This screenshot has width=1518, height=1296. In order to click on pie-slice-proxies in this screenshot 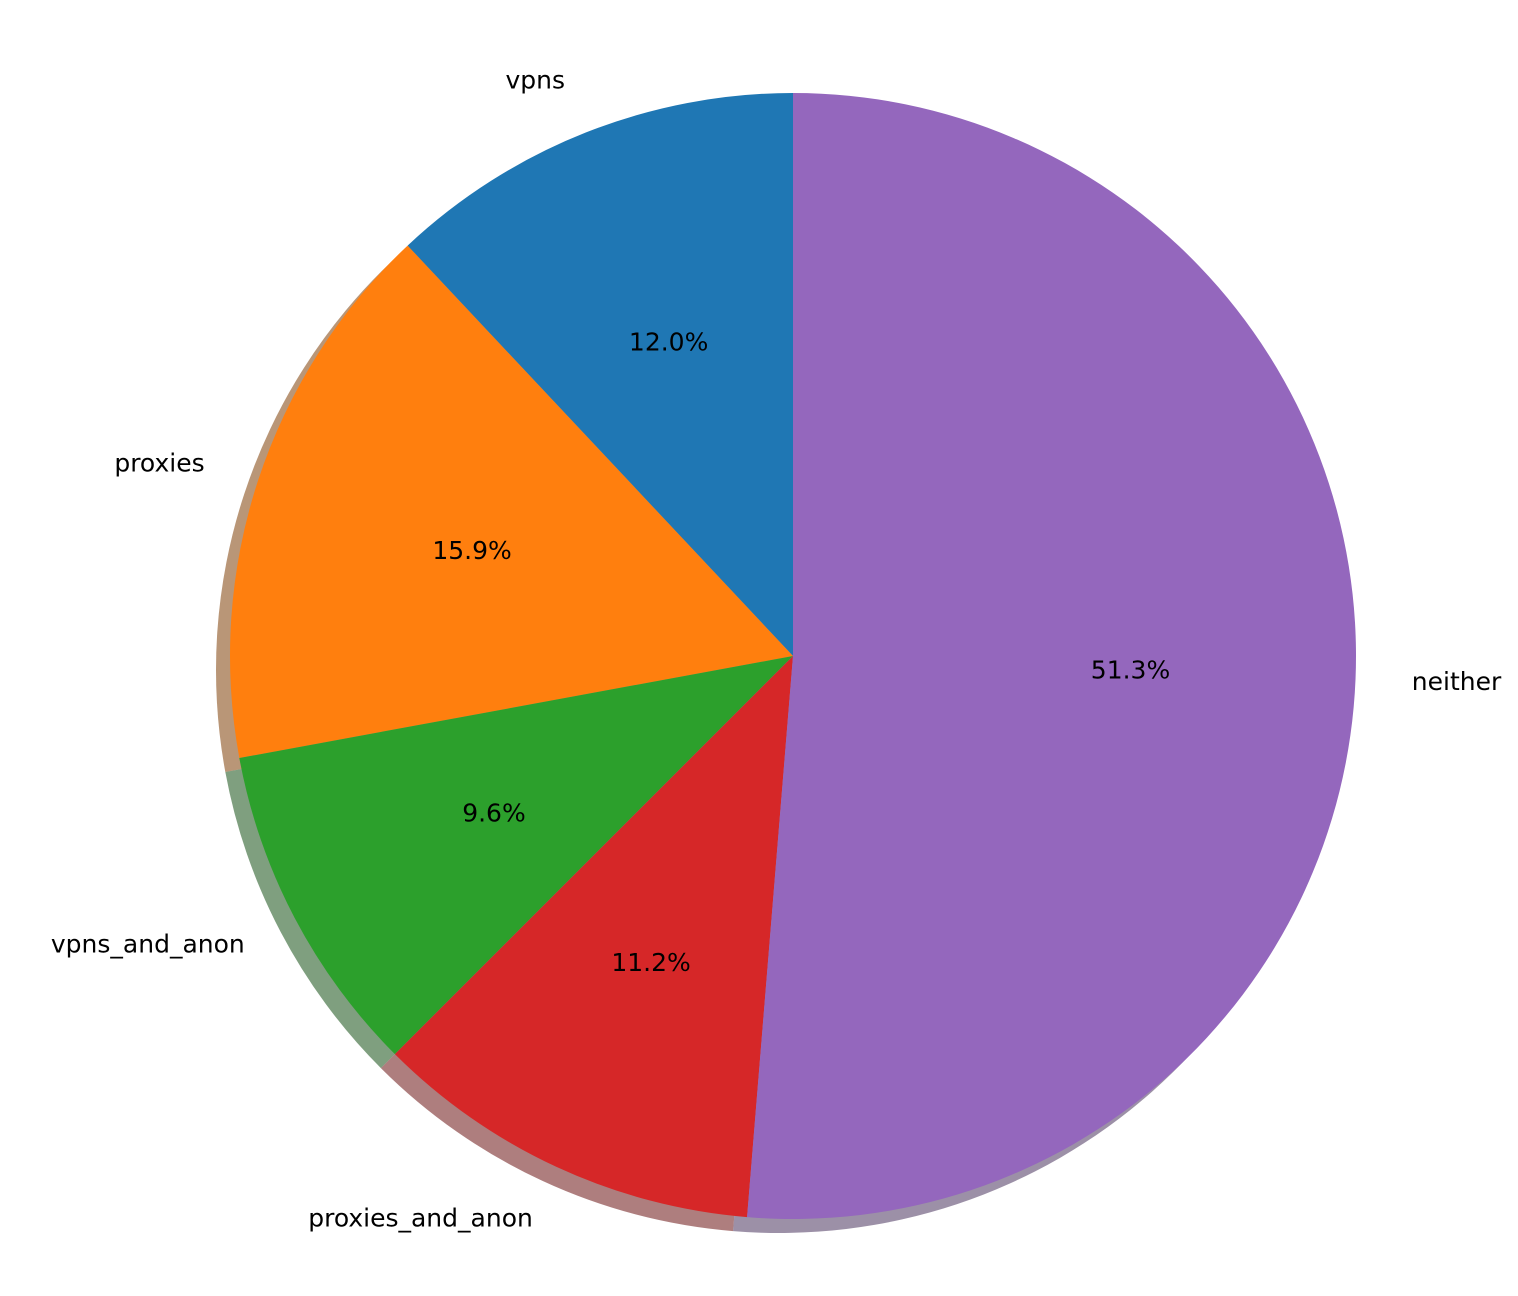, I will do `click(511, 502)`.